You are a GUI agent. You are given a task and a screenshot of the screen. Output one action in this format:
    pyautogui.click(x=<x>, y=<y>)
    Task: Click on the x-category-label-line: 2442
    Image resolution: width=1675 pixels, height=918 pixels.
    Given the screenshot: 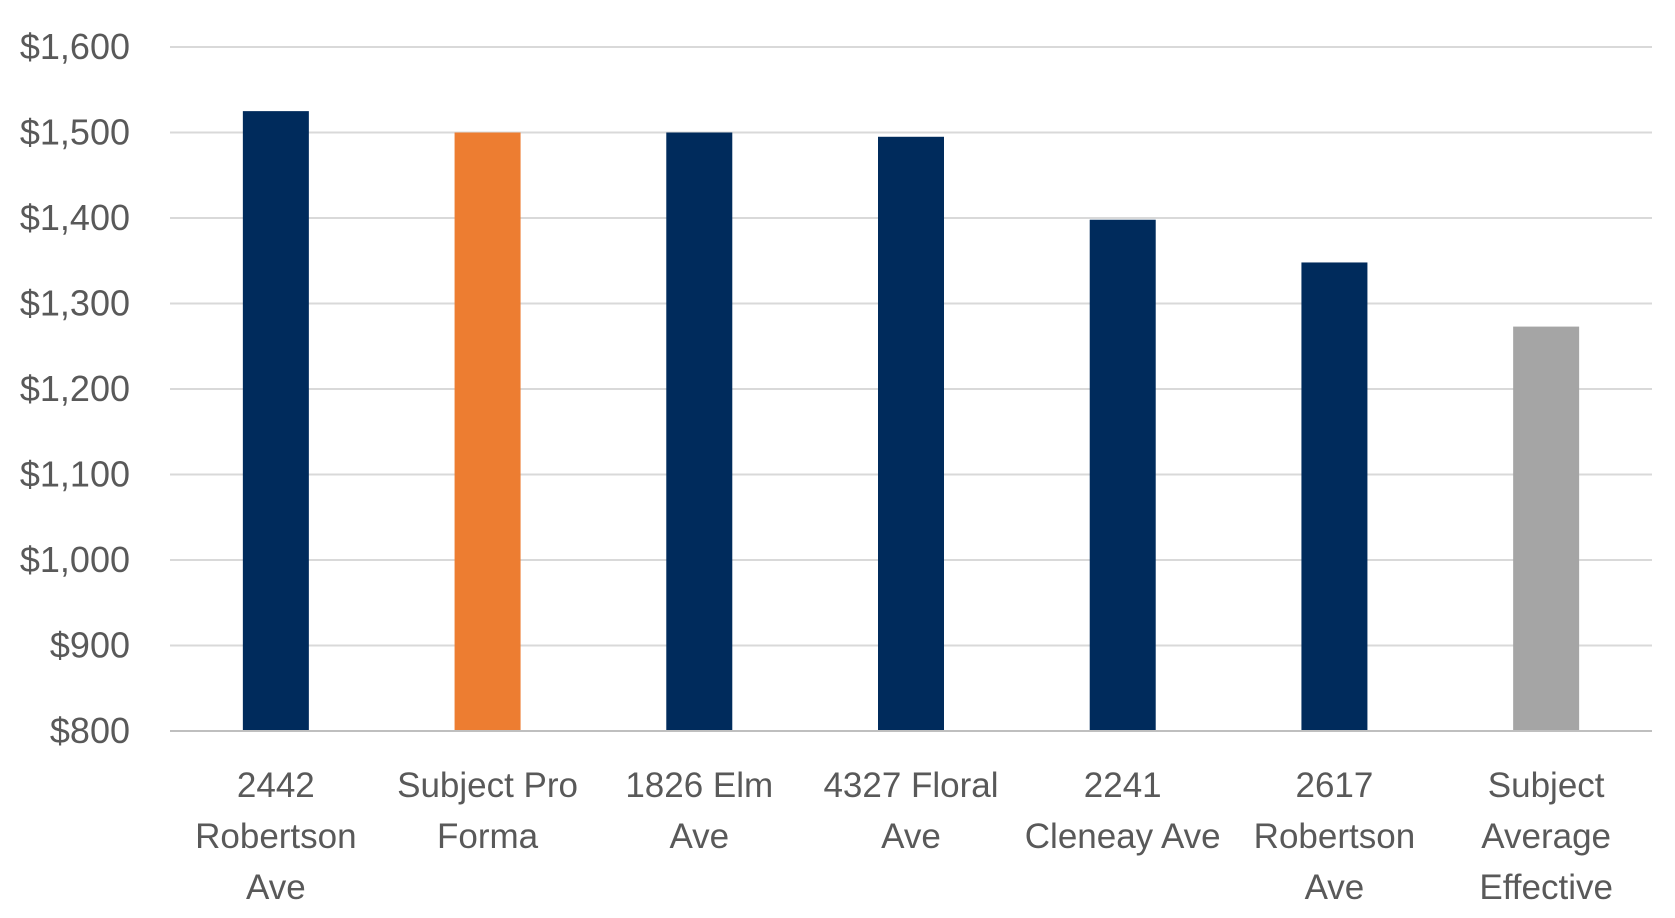 What is the action you would take?
    pyautogui.click(x=276, y=785)
    